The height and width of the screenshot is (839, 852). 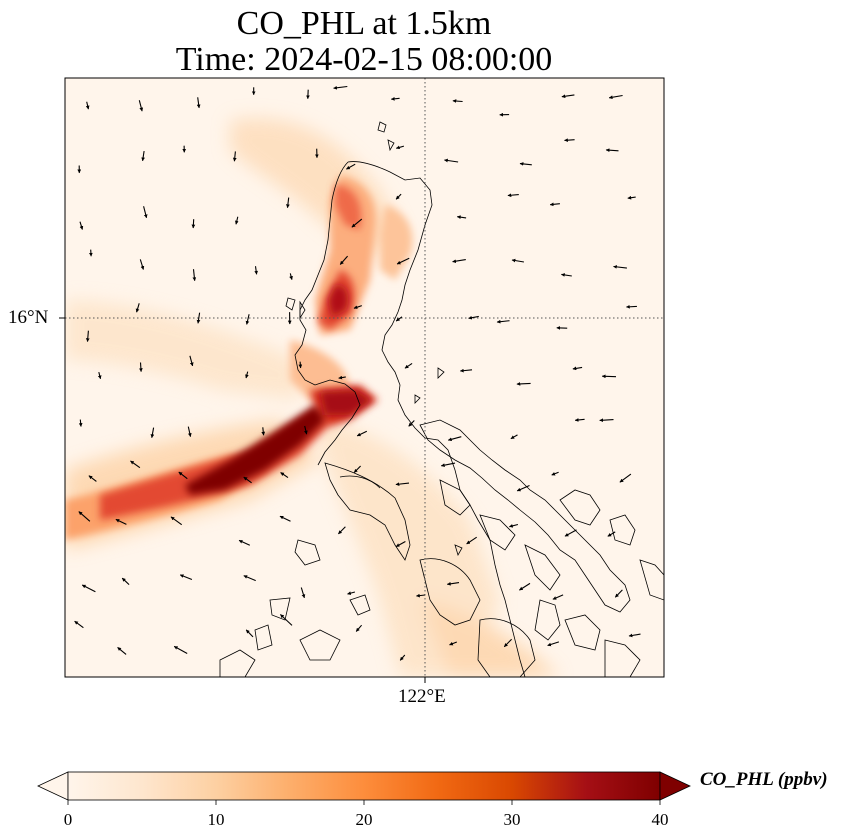 I want to click on colorbar-tick-label: 10, so click(x=216, y=819).